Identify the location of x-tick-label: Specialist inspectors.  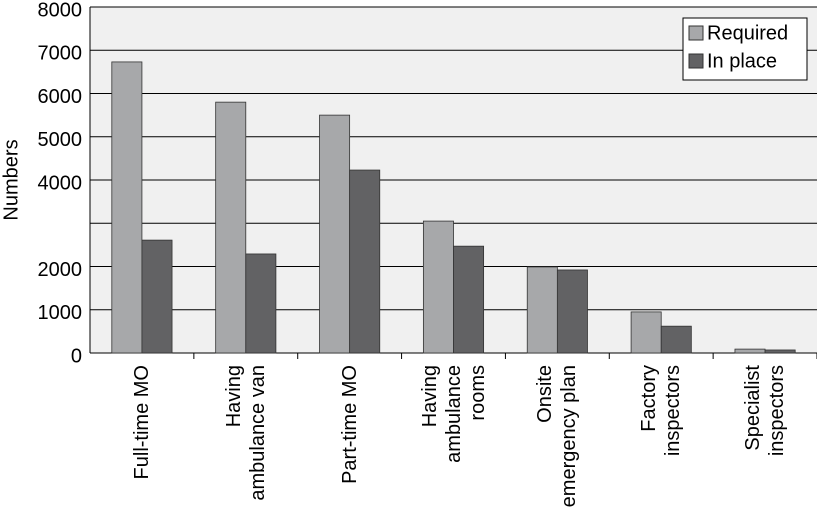
(765, 411).